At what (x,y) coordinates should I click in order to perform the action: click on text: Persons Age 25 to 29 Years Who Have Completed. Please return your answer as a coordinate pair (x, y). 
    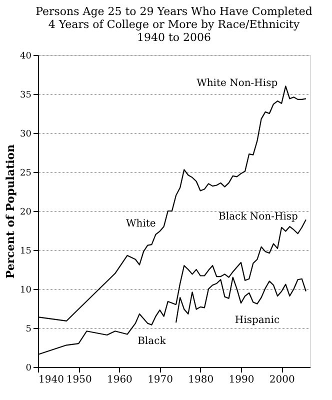
    Looking at the image, I should click on (174, 11).